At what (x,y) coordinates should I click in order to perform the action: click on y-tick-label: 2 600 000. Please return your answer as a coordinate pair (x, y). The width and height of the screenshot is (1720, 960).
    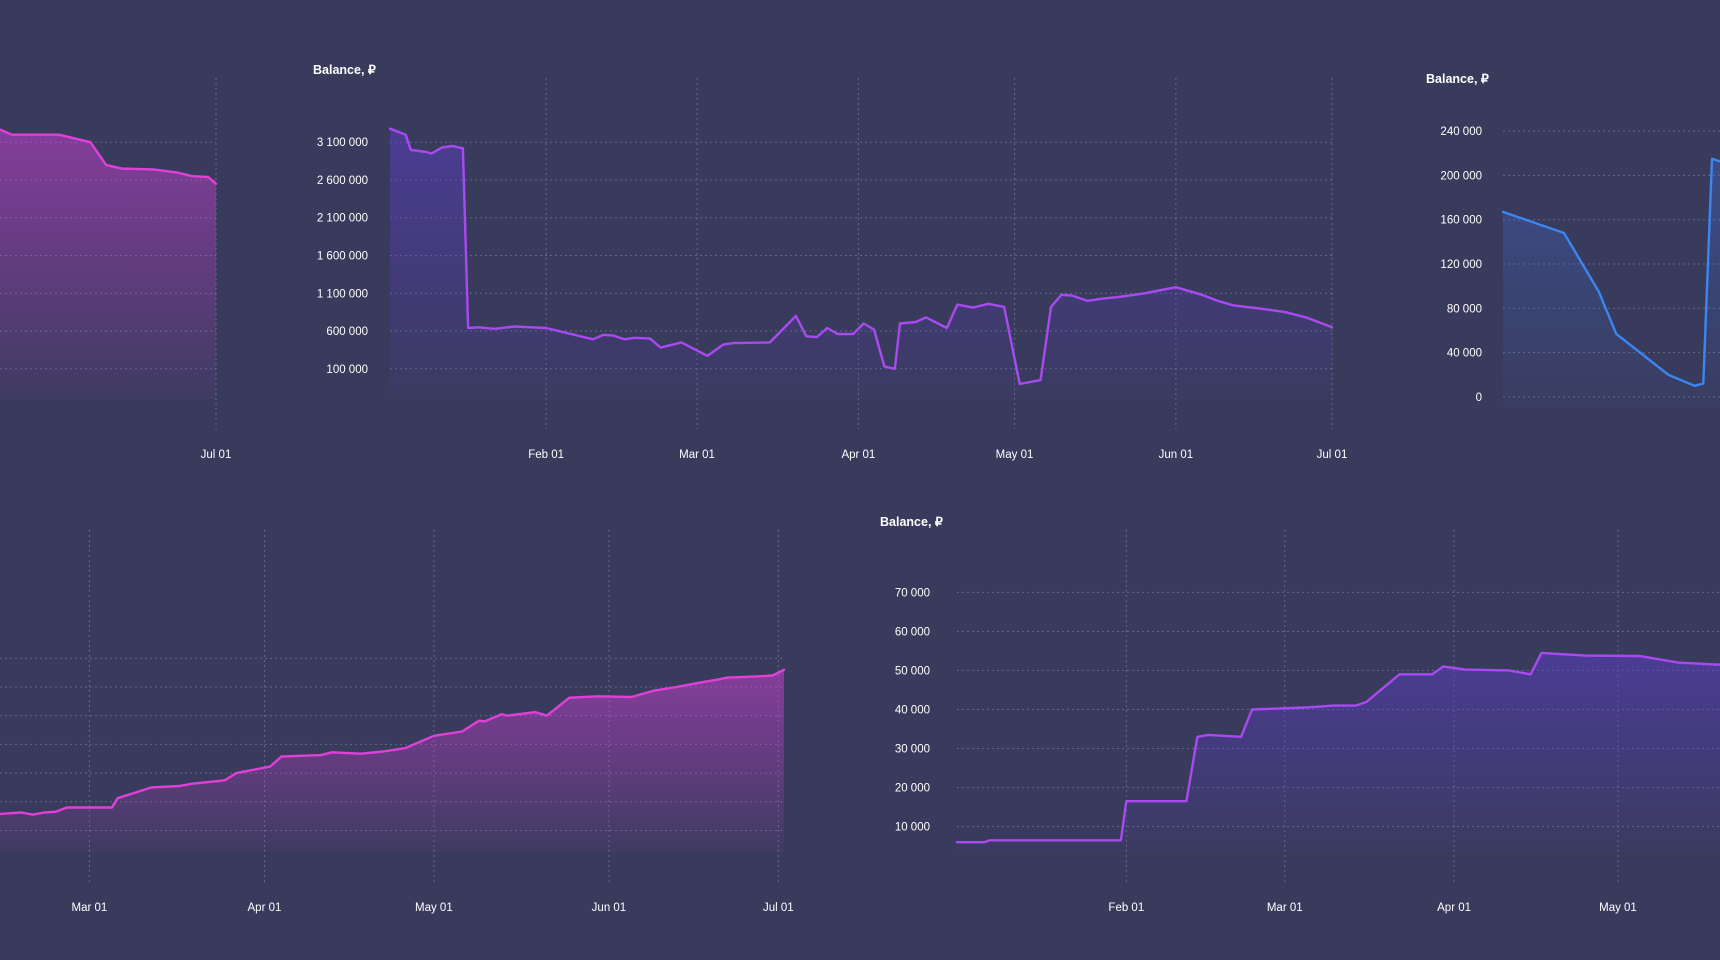
    Looking at the image, I should click on (342, 181).